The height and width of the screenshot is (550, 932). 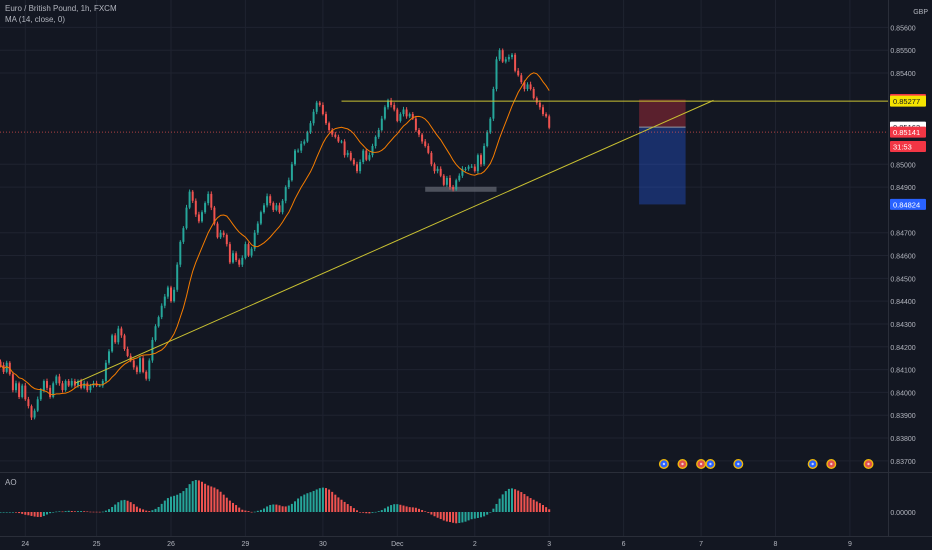 I want to click on price-tick: 0.84200, so click(x=902, y=348).